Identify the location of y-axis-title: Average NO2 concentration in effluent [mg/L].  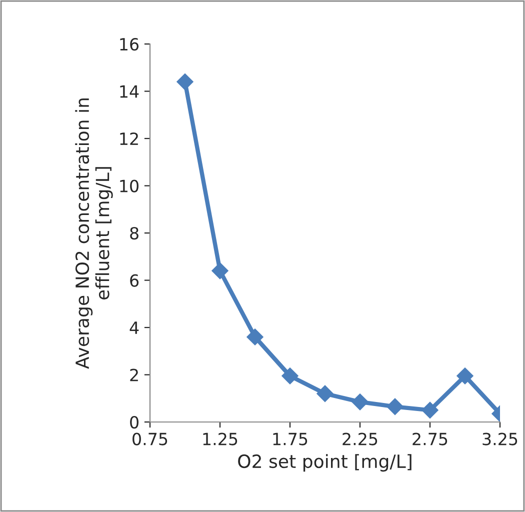
(94, 233).